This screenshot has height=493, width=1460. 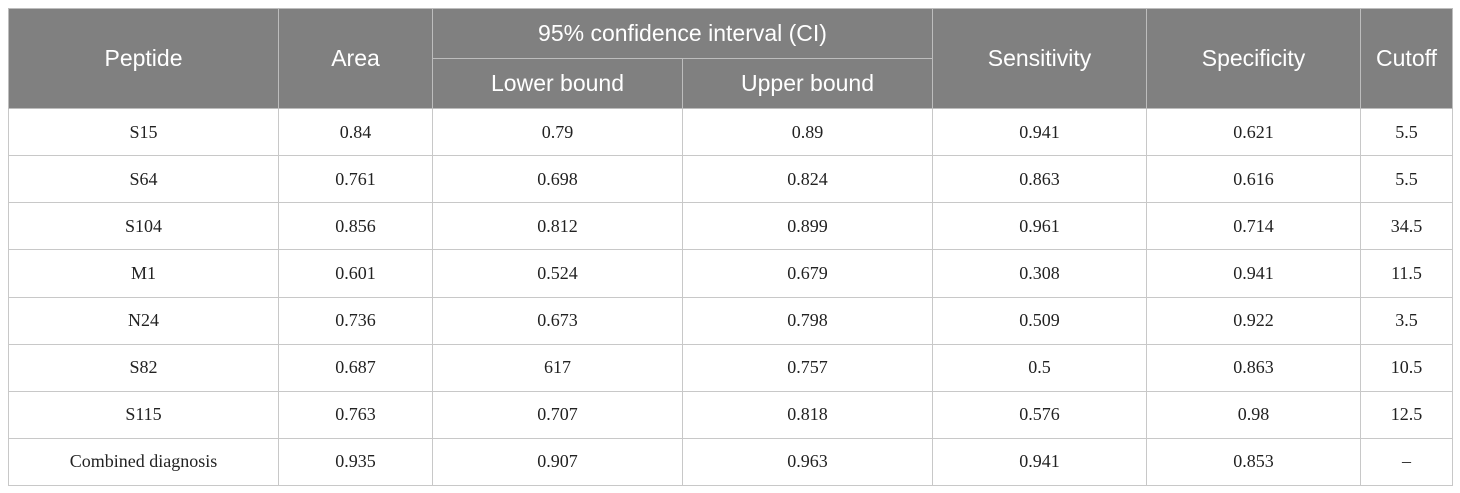 What do you see at coordinates (143, 58) in the screenshot?
I see `header-peptide: Peptide` at bounding box center [143, 58].